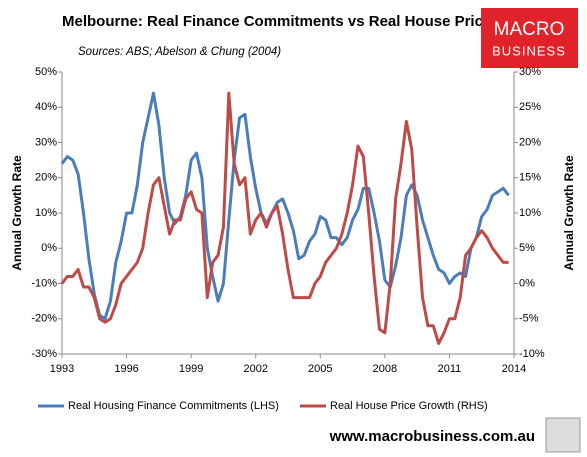 The image size is (587, 457). I want to click on x-tick-label: 1996, so click(126, 369).